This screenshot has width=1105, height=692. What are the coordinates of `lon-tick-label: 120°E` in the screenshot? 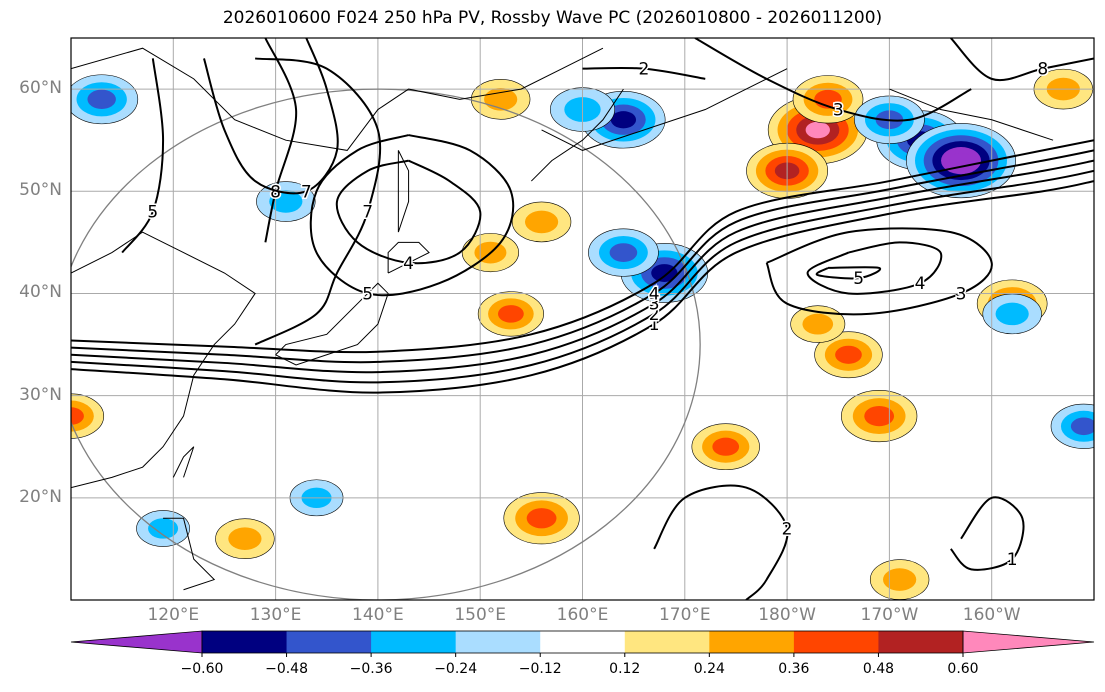 It's located at (173, 615).